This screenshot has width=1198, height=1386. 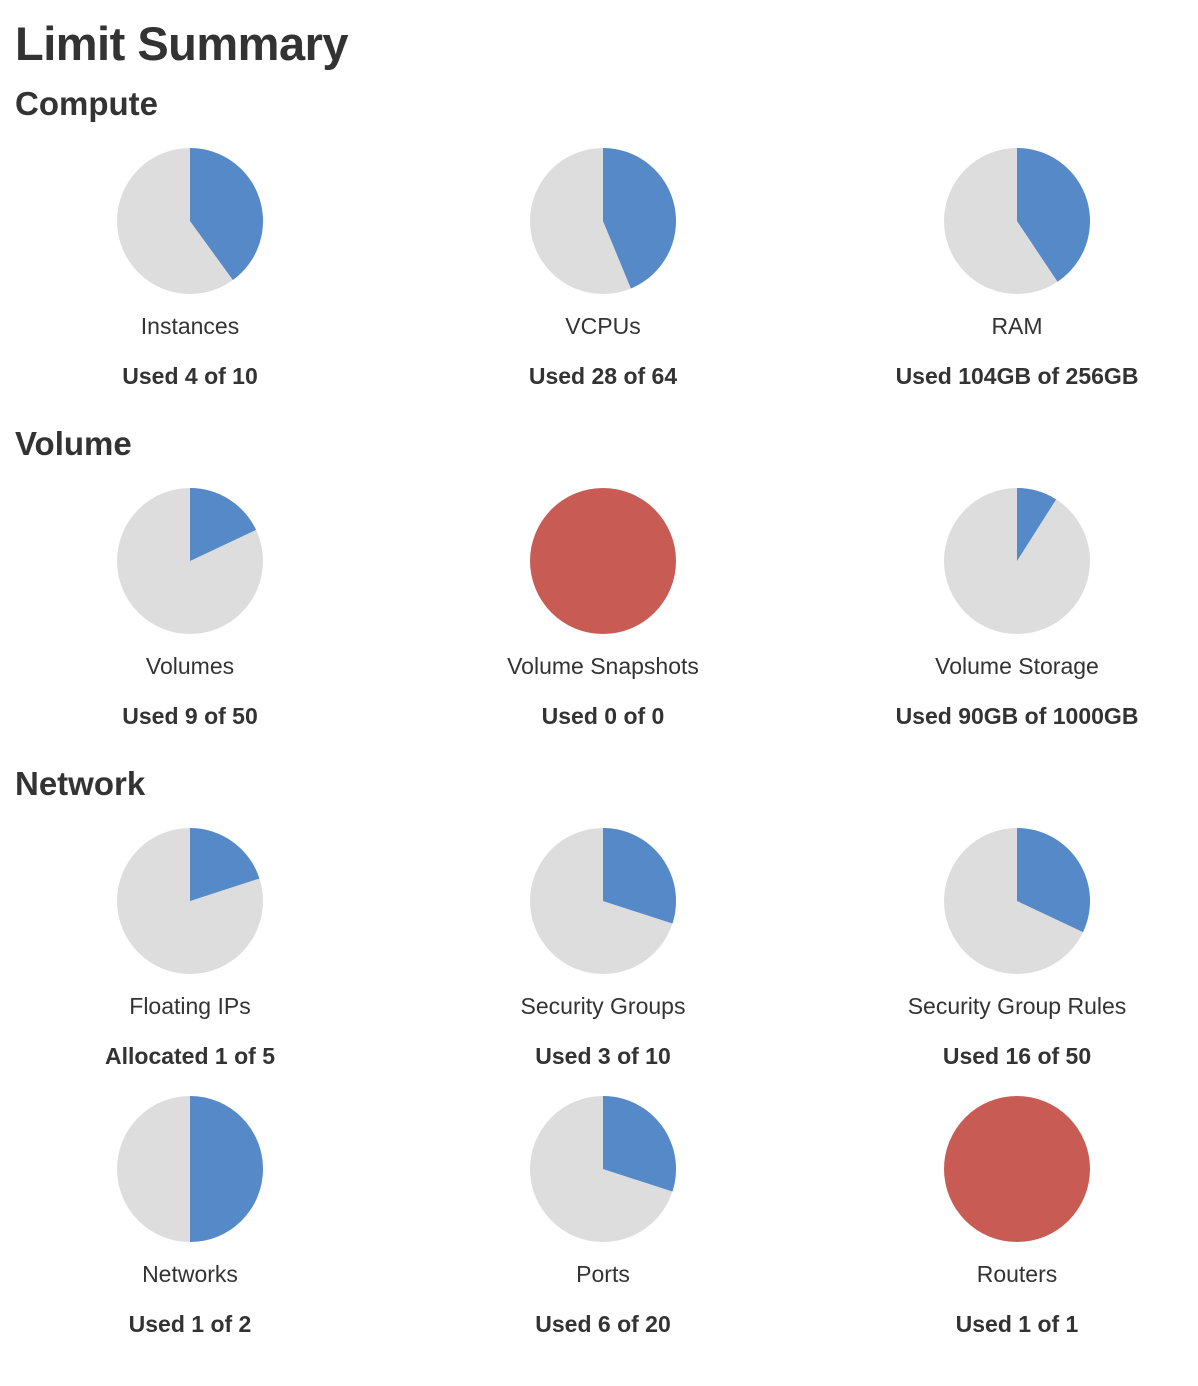 What do you see at coordinates (190, 376) in the screenshot?
I see `quota-usage-text: Used 4 of 10` at bounding box center [190, 376].